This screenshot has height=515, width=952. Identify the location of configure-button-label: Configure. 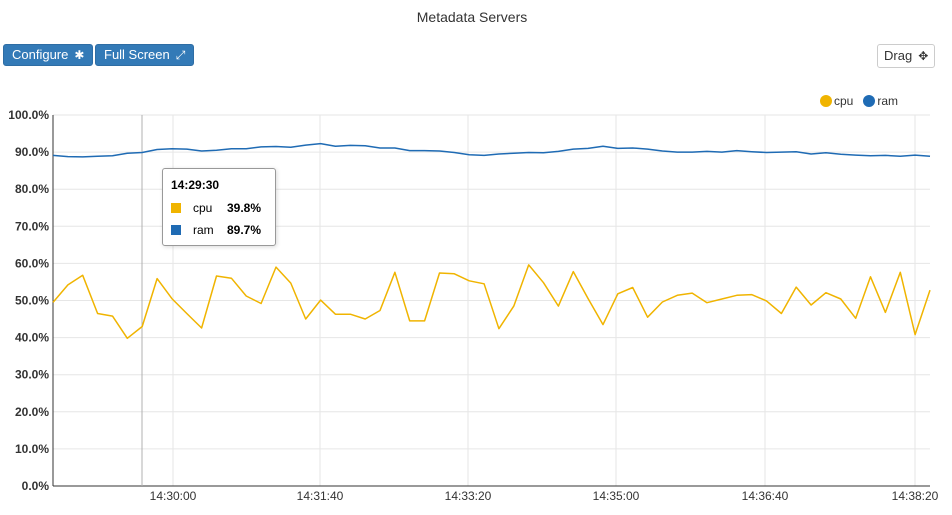
(40, 54).